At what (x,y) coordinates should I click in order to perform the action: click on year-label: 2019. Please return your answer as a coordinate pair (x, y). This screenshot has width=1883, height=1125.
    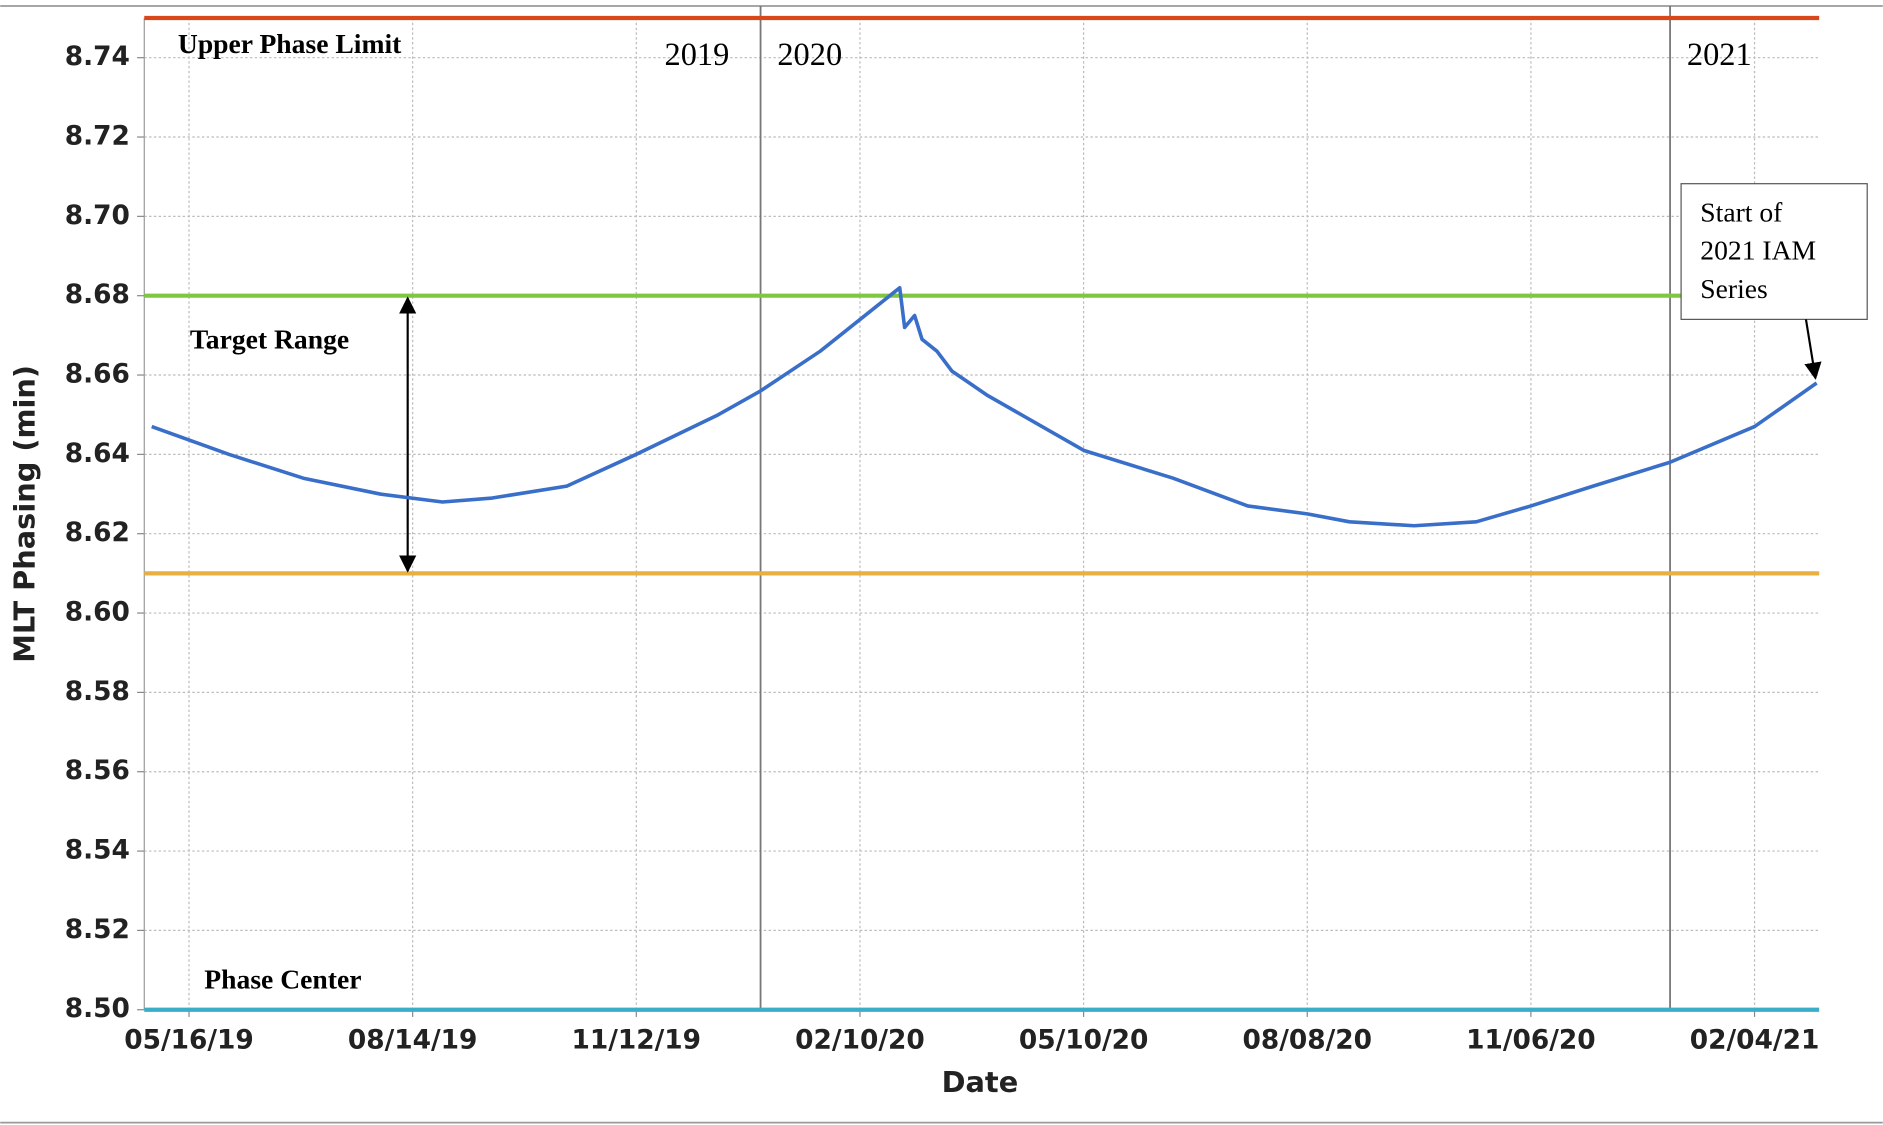
    Looking at the image, I should click on (697, 55).